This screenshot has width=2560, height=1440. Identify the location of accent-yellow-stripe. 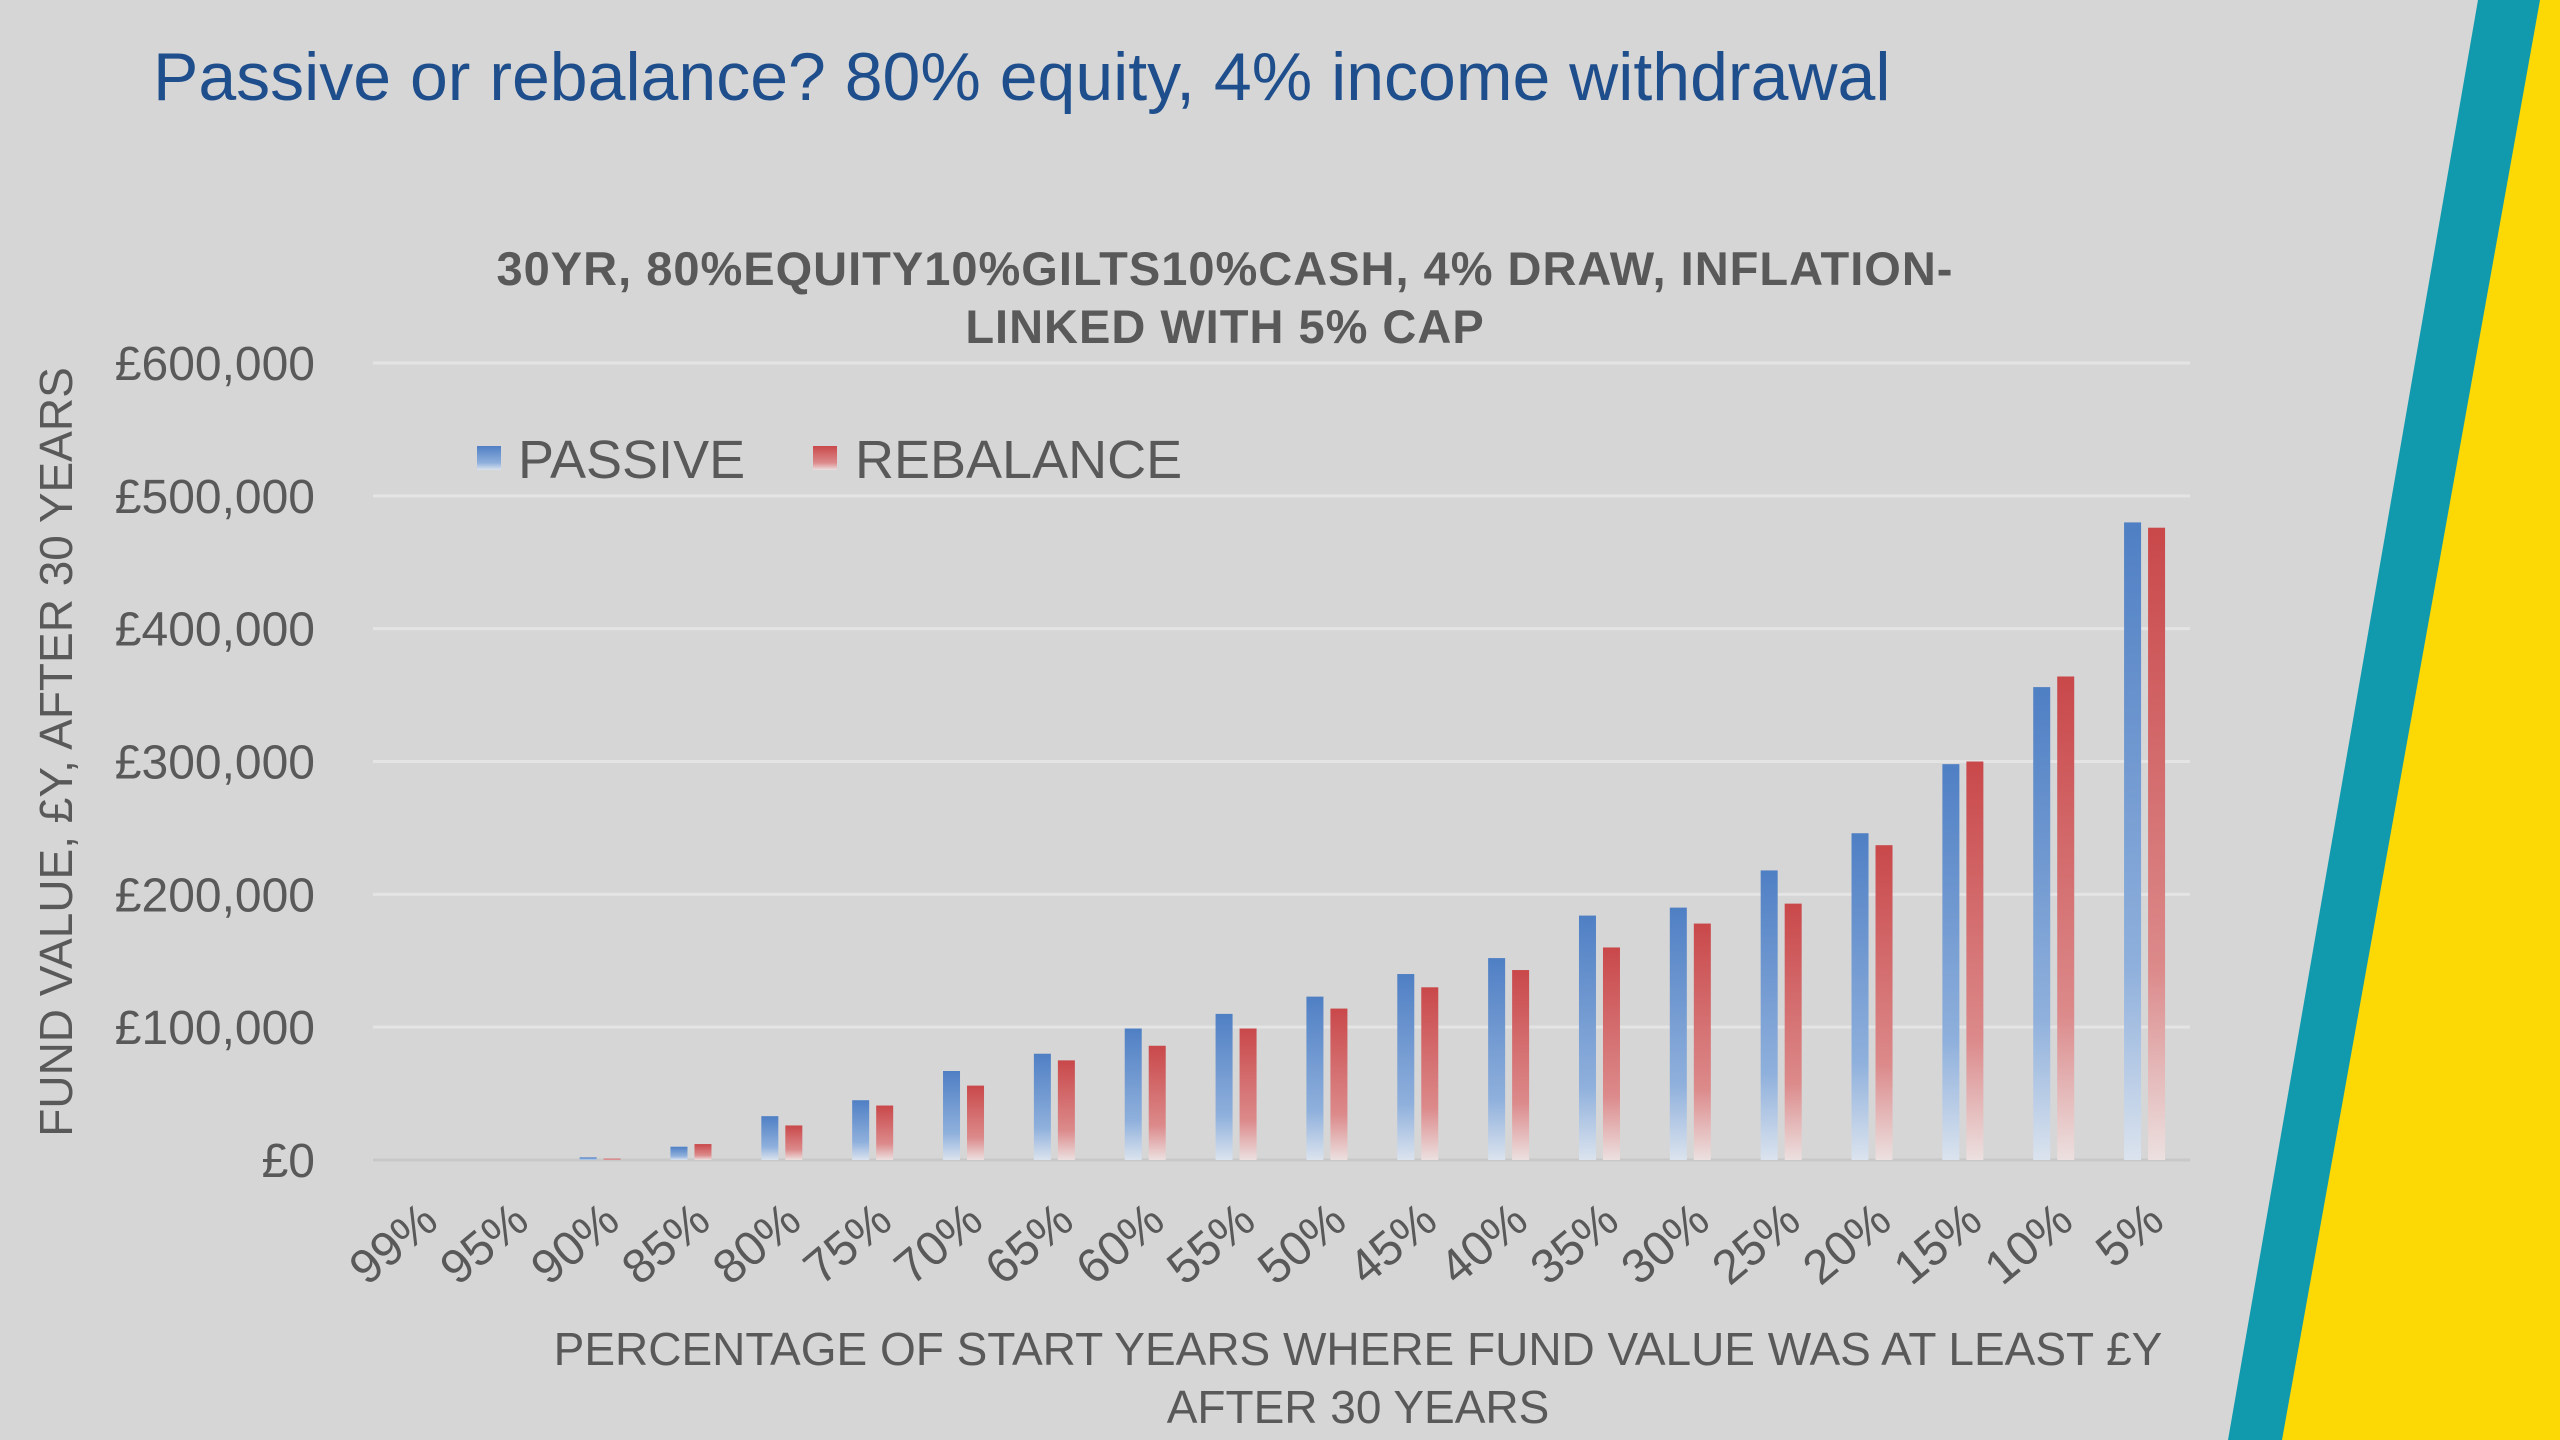
(2421, 720).